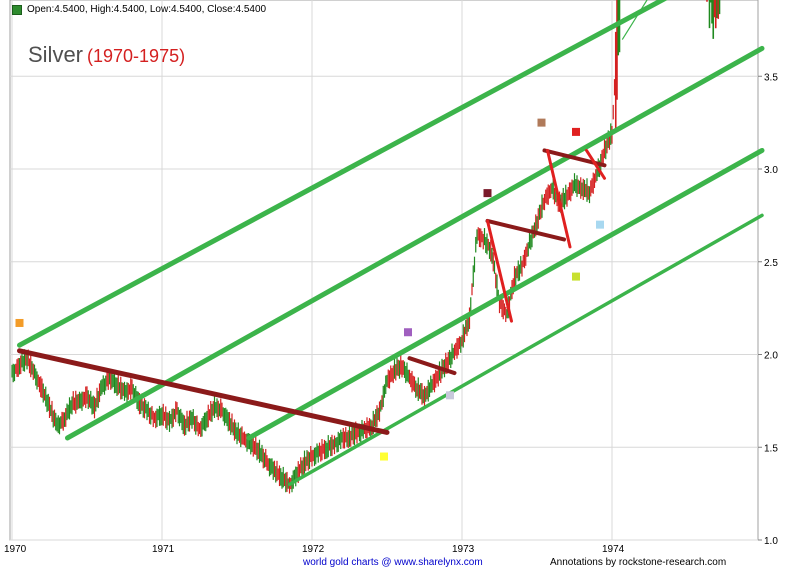 Image resolution: width=800 pixels, height=577 pixels. I want to click on y-tick-label: 1.0, so click(771, 541).